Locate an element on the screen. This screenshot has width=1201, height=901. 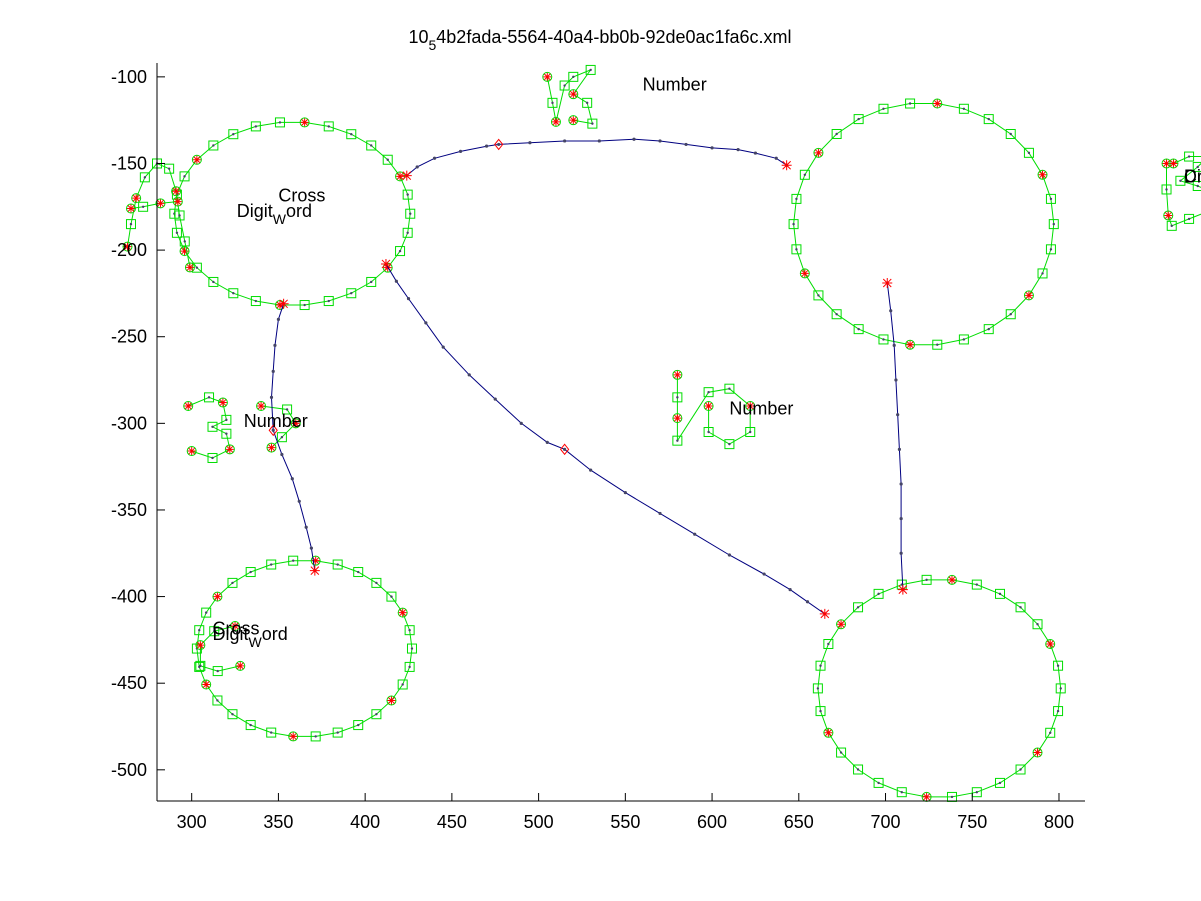
node-b-corner-17-star is located at coordinates (804, 273).